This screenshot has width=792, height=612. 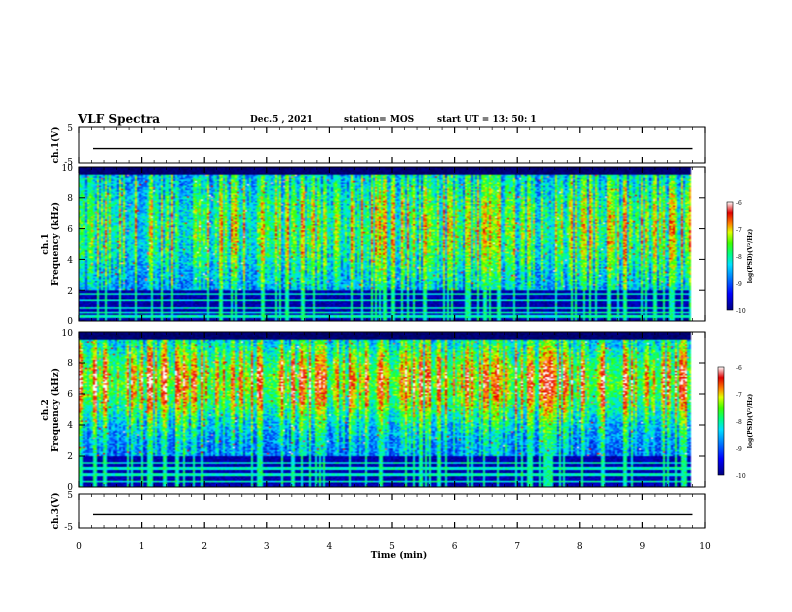 What do you see at coordinates (739, 422) in the screenshot?
I see `ch2-colorbar-tick-8: -8` at bounding box center [739, 422].